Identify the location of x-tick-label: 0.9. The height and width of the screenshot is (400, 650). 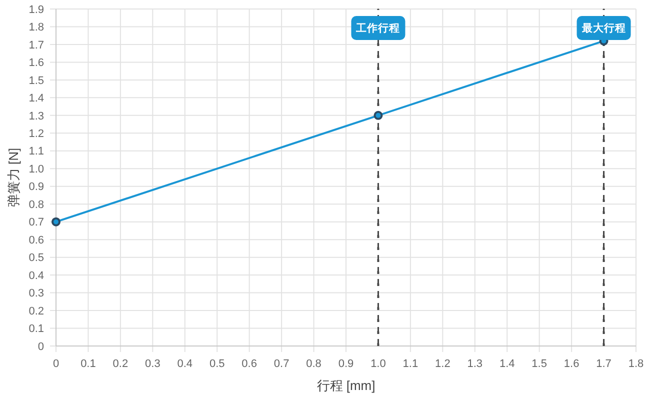
(346, 364).